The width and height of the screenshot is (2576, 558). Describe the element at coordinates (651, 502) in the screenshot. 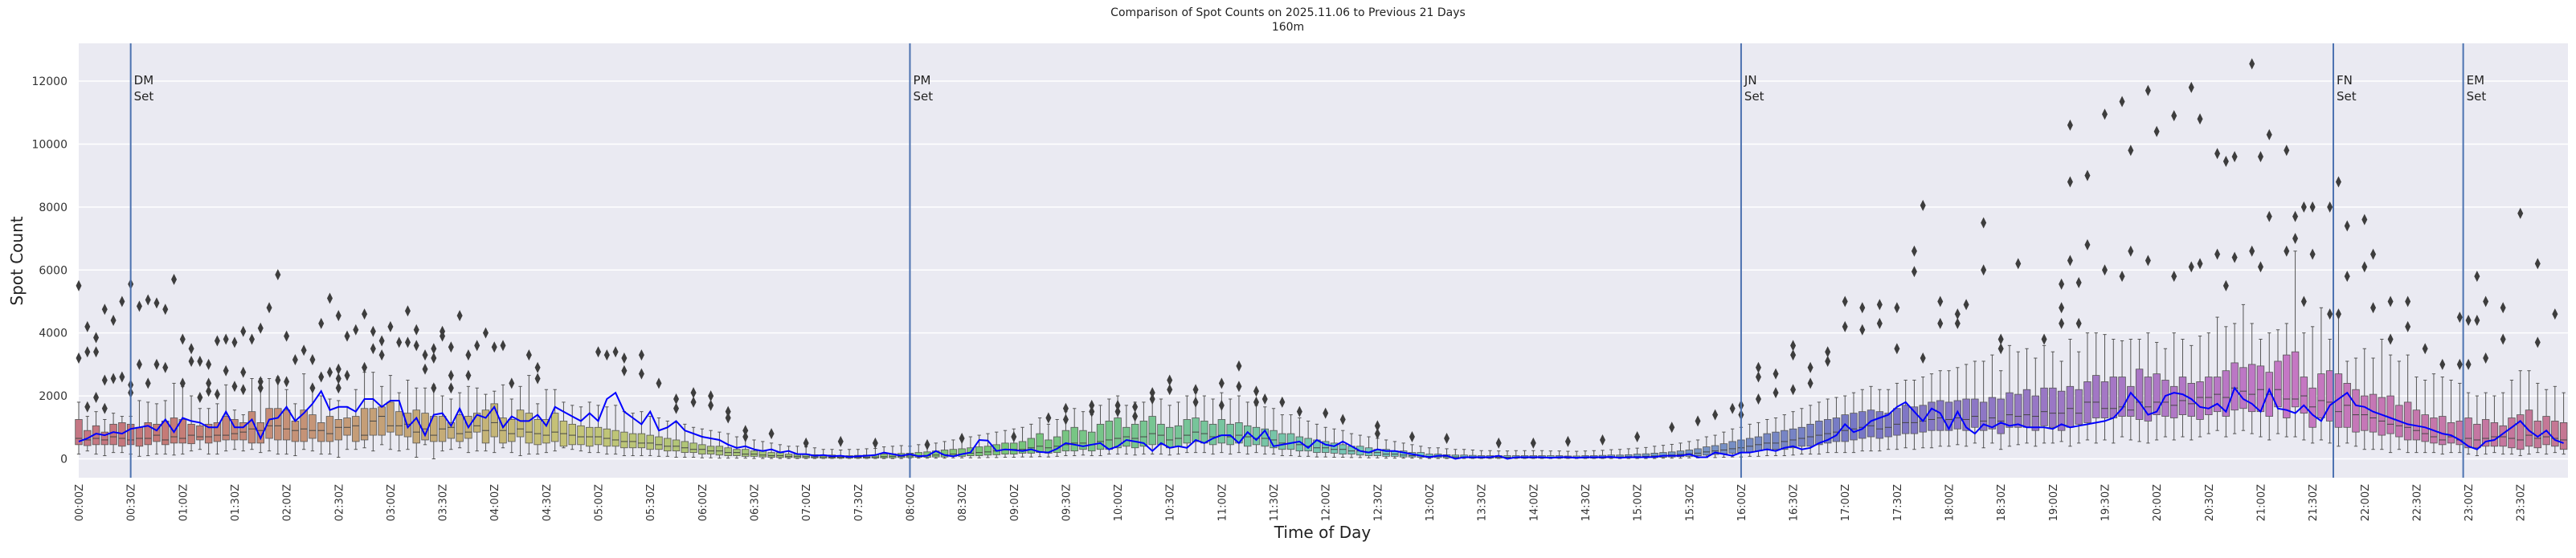

I see `x-tick-label: 05:30Z` at that location.